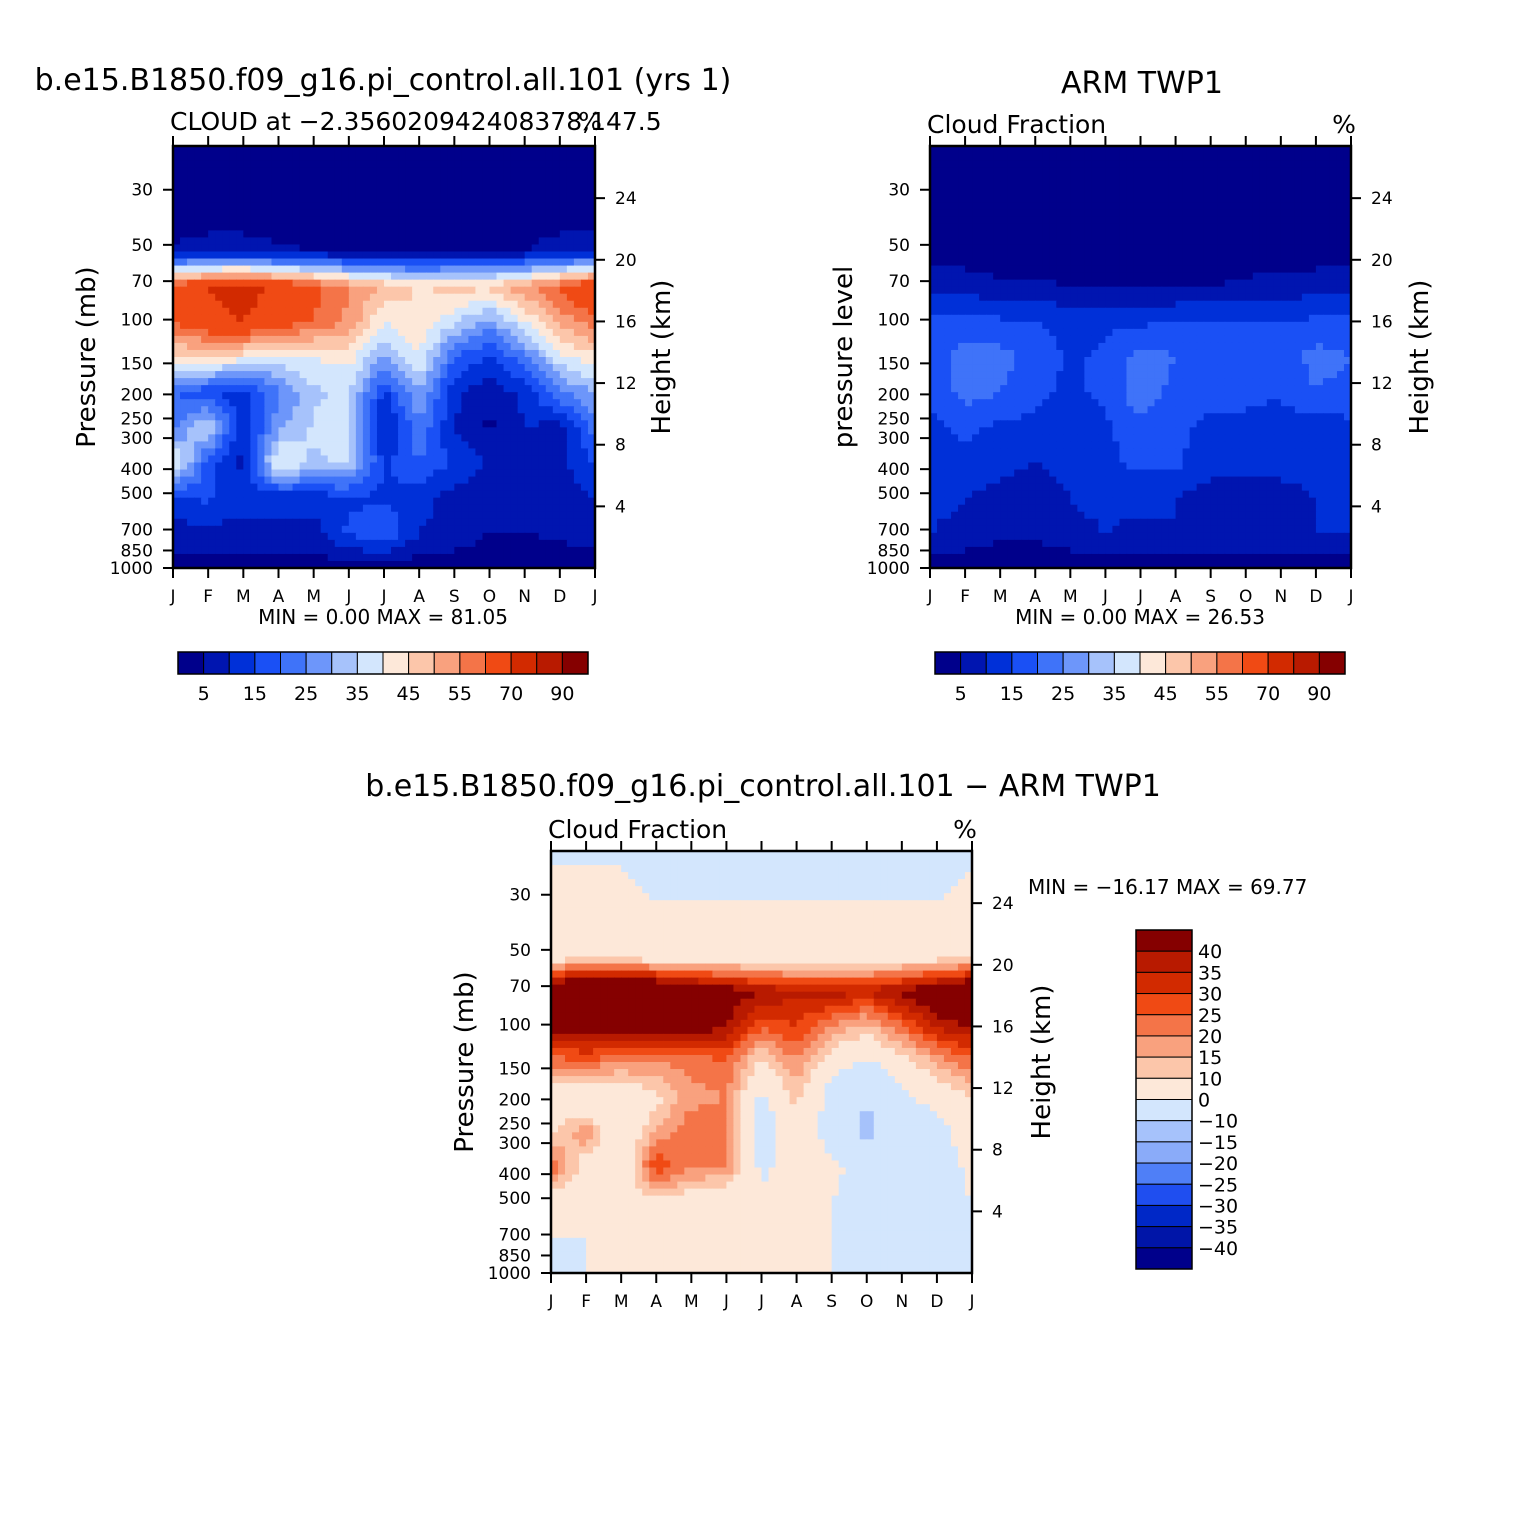 The height and width of the screenshot is (1524, 1524). What do you see at coordinates (1141, 357) in the screenshot?
I see `panel-2-field` at bounding box center [1141, 357].